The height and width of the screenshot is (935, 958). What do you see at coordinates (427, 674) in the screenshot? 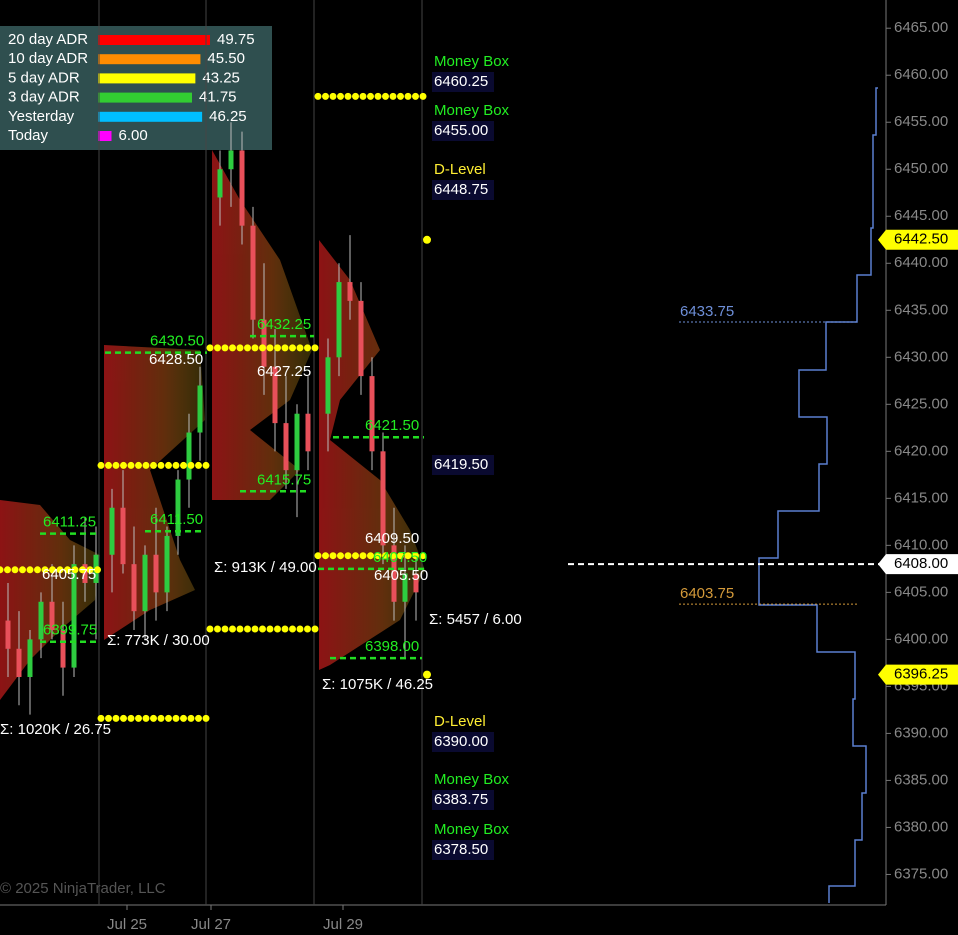
I see `level-dot` at bounding box center [427, 674].